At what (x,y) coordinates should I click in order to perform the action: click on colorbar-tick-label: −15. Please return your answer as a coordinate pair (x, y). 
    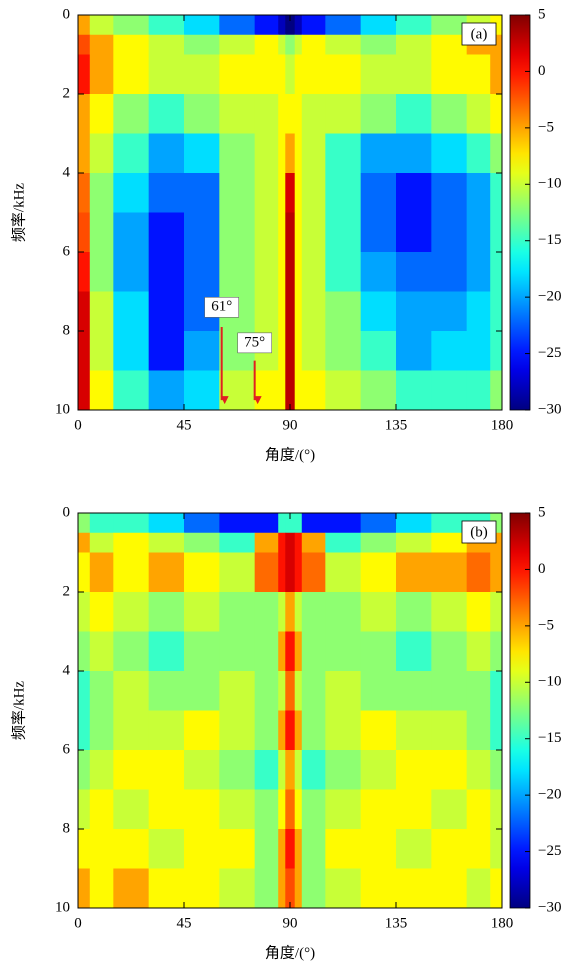
    Looking at the image, I should click on (549, 738).